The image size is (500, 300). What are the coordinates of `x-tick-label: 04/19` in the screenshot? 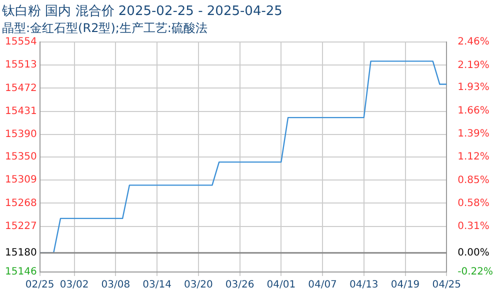 It's located at (405, 285).